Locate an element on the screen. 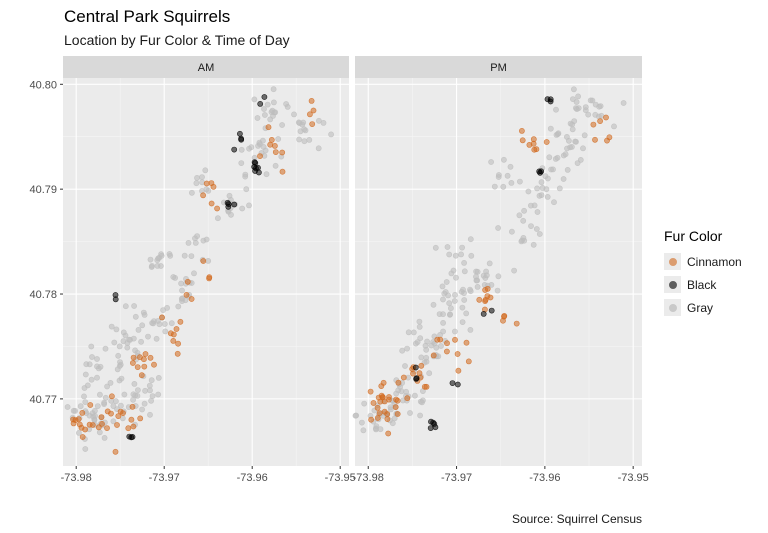 The image size is (768, 533). legend-key-gray is located at coordinates (672, 307).